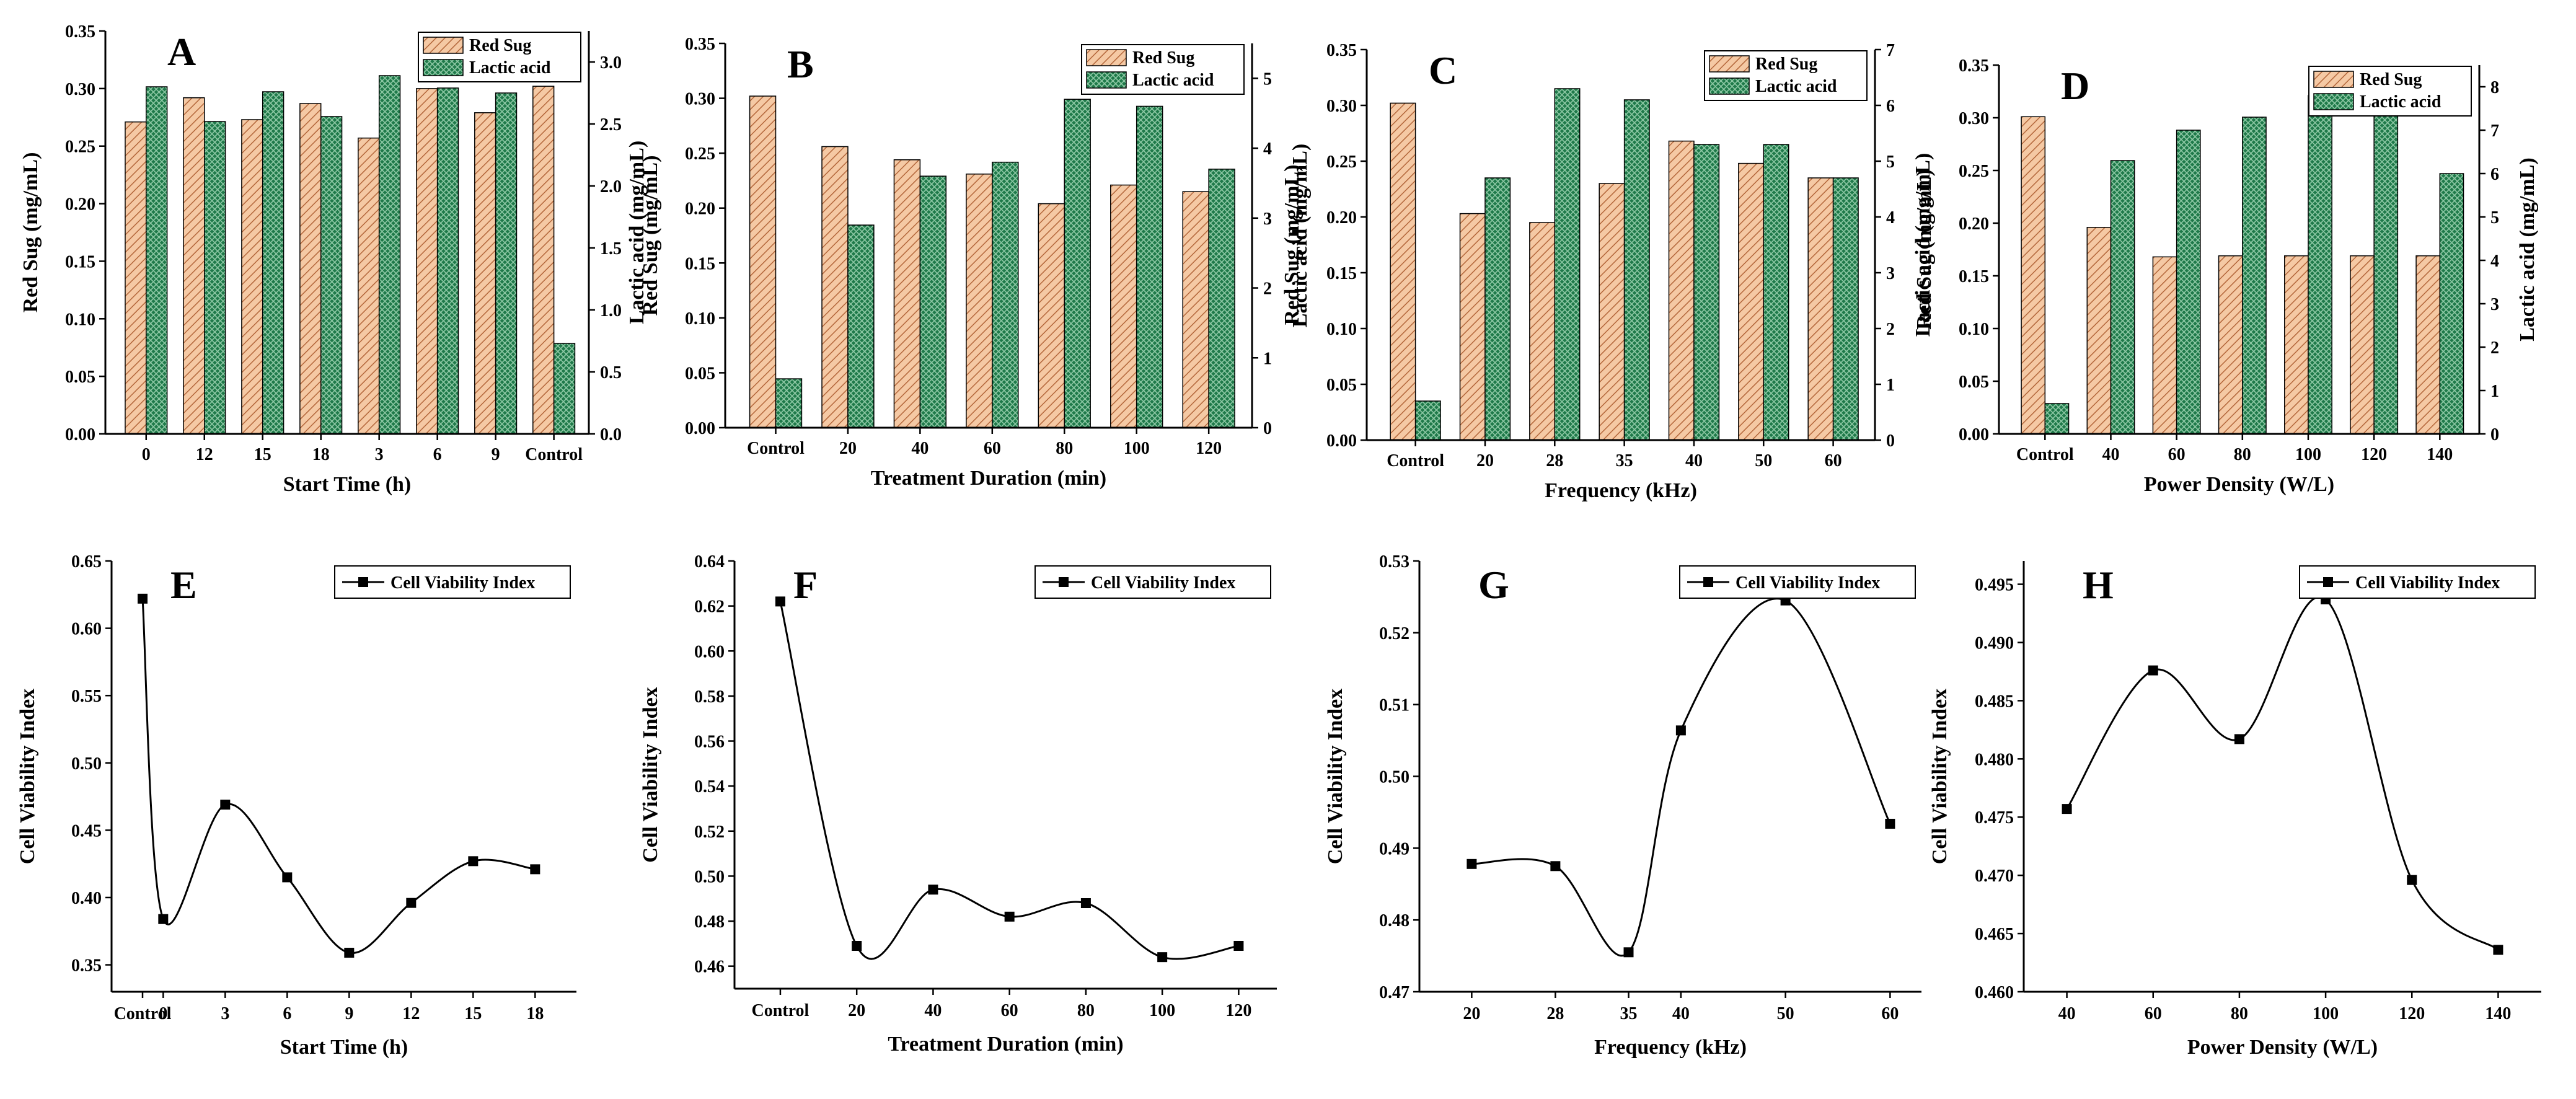  What do you see at coordinates (2494, 87) in the screenshot?
I see `y2-tick-label: 8` at bounding box center [2494, 87].